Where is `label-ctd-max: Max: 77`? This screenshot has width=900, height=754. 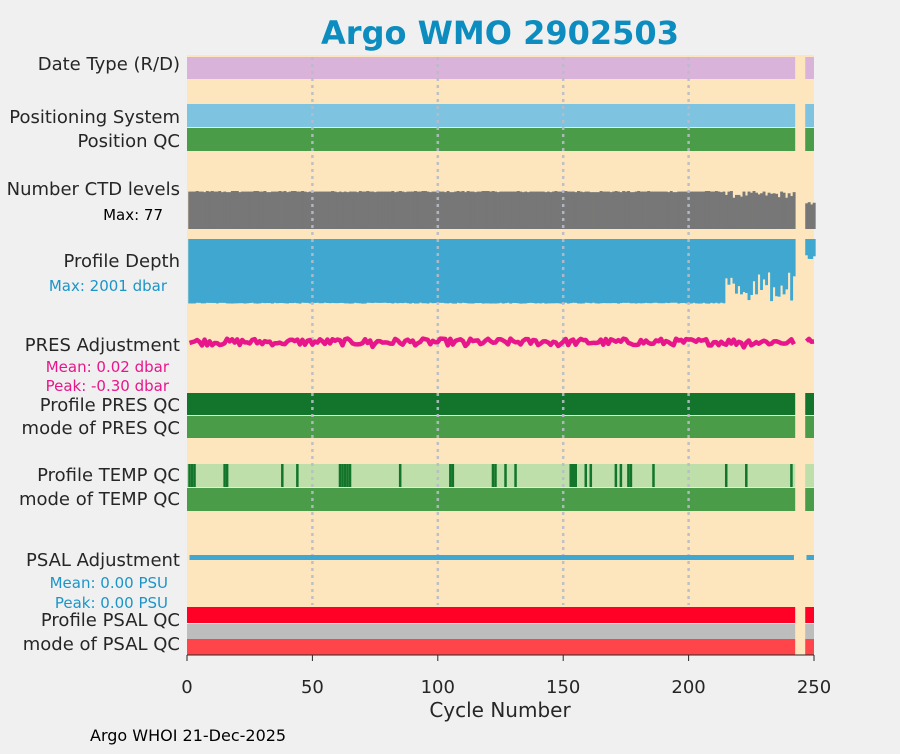
label-ctd-max: Max: 77 is located at coordinates (133, 215).